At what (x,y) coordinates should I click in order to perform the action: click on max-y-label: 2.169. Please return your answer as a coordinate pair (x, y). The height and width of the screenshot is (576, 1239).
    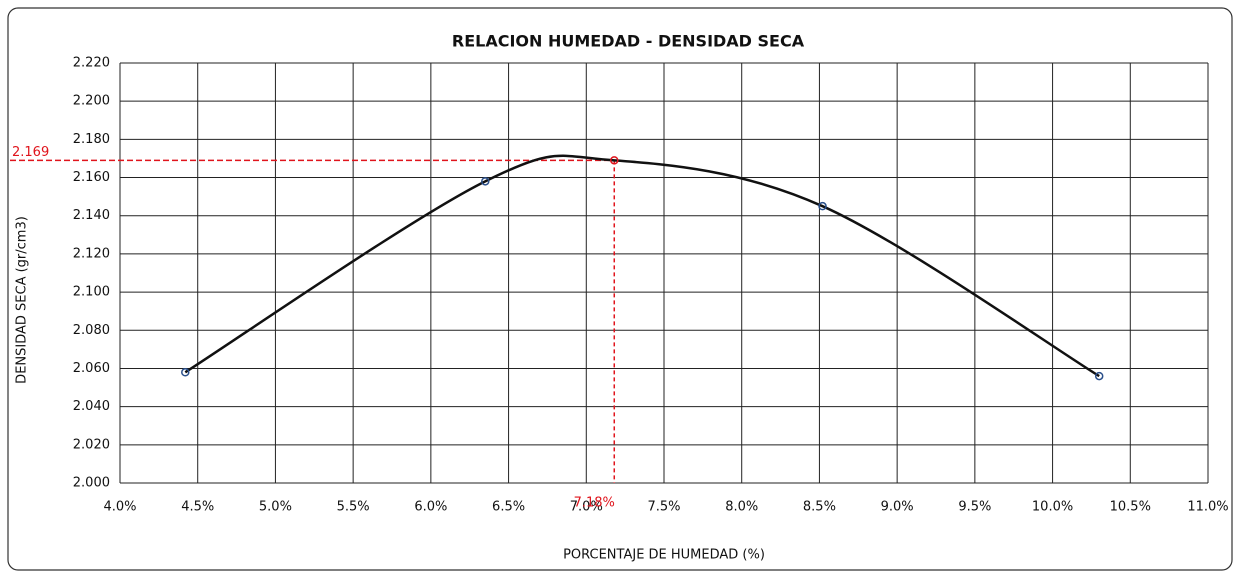
    Looking at the image, I should click on (30, 152).